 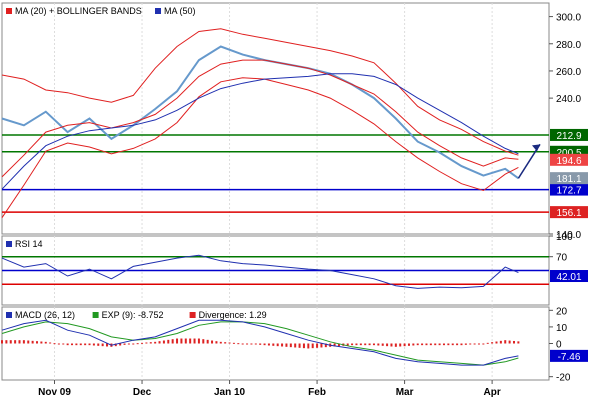 What do you see at coordinates (562, 258) in the screenshot?
I see `y-tick-label-rsi-1: 70` at bounding box center [562, 258].